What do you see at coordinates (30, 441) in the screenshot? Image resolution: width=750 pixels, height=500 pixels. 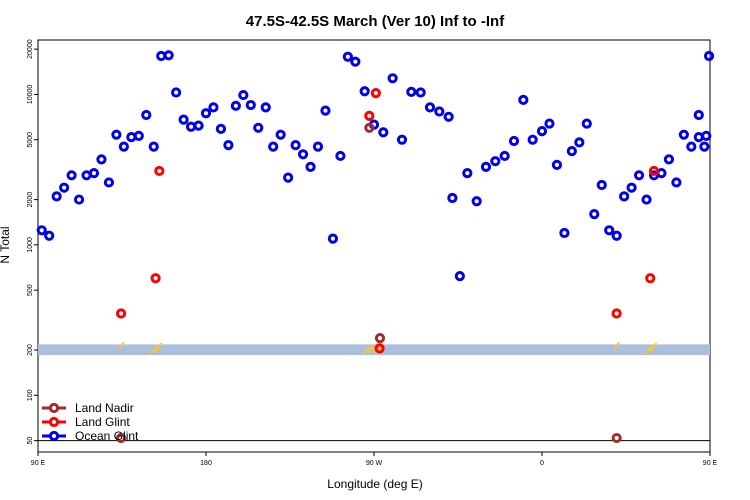 I see `y-tick-label: 50` at bounding box center [30, 441].